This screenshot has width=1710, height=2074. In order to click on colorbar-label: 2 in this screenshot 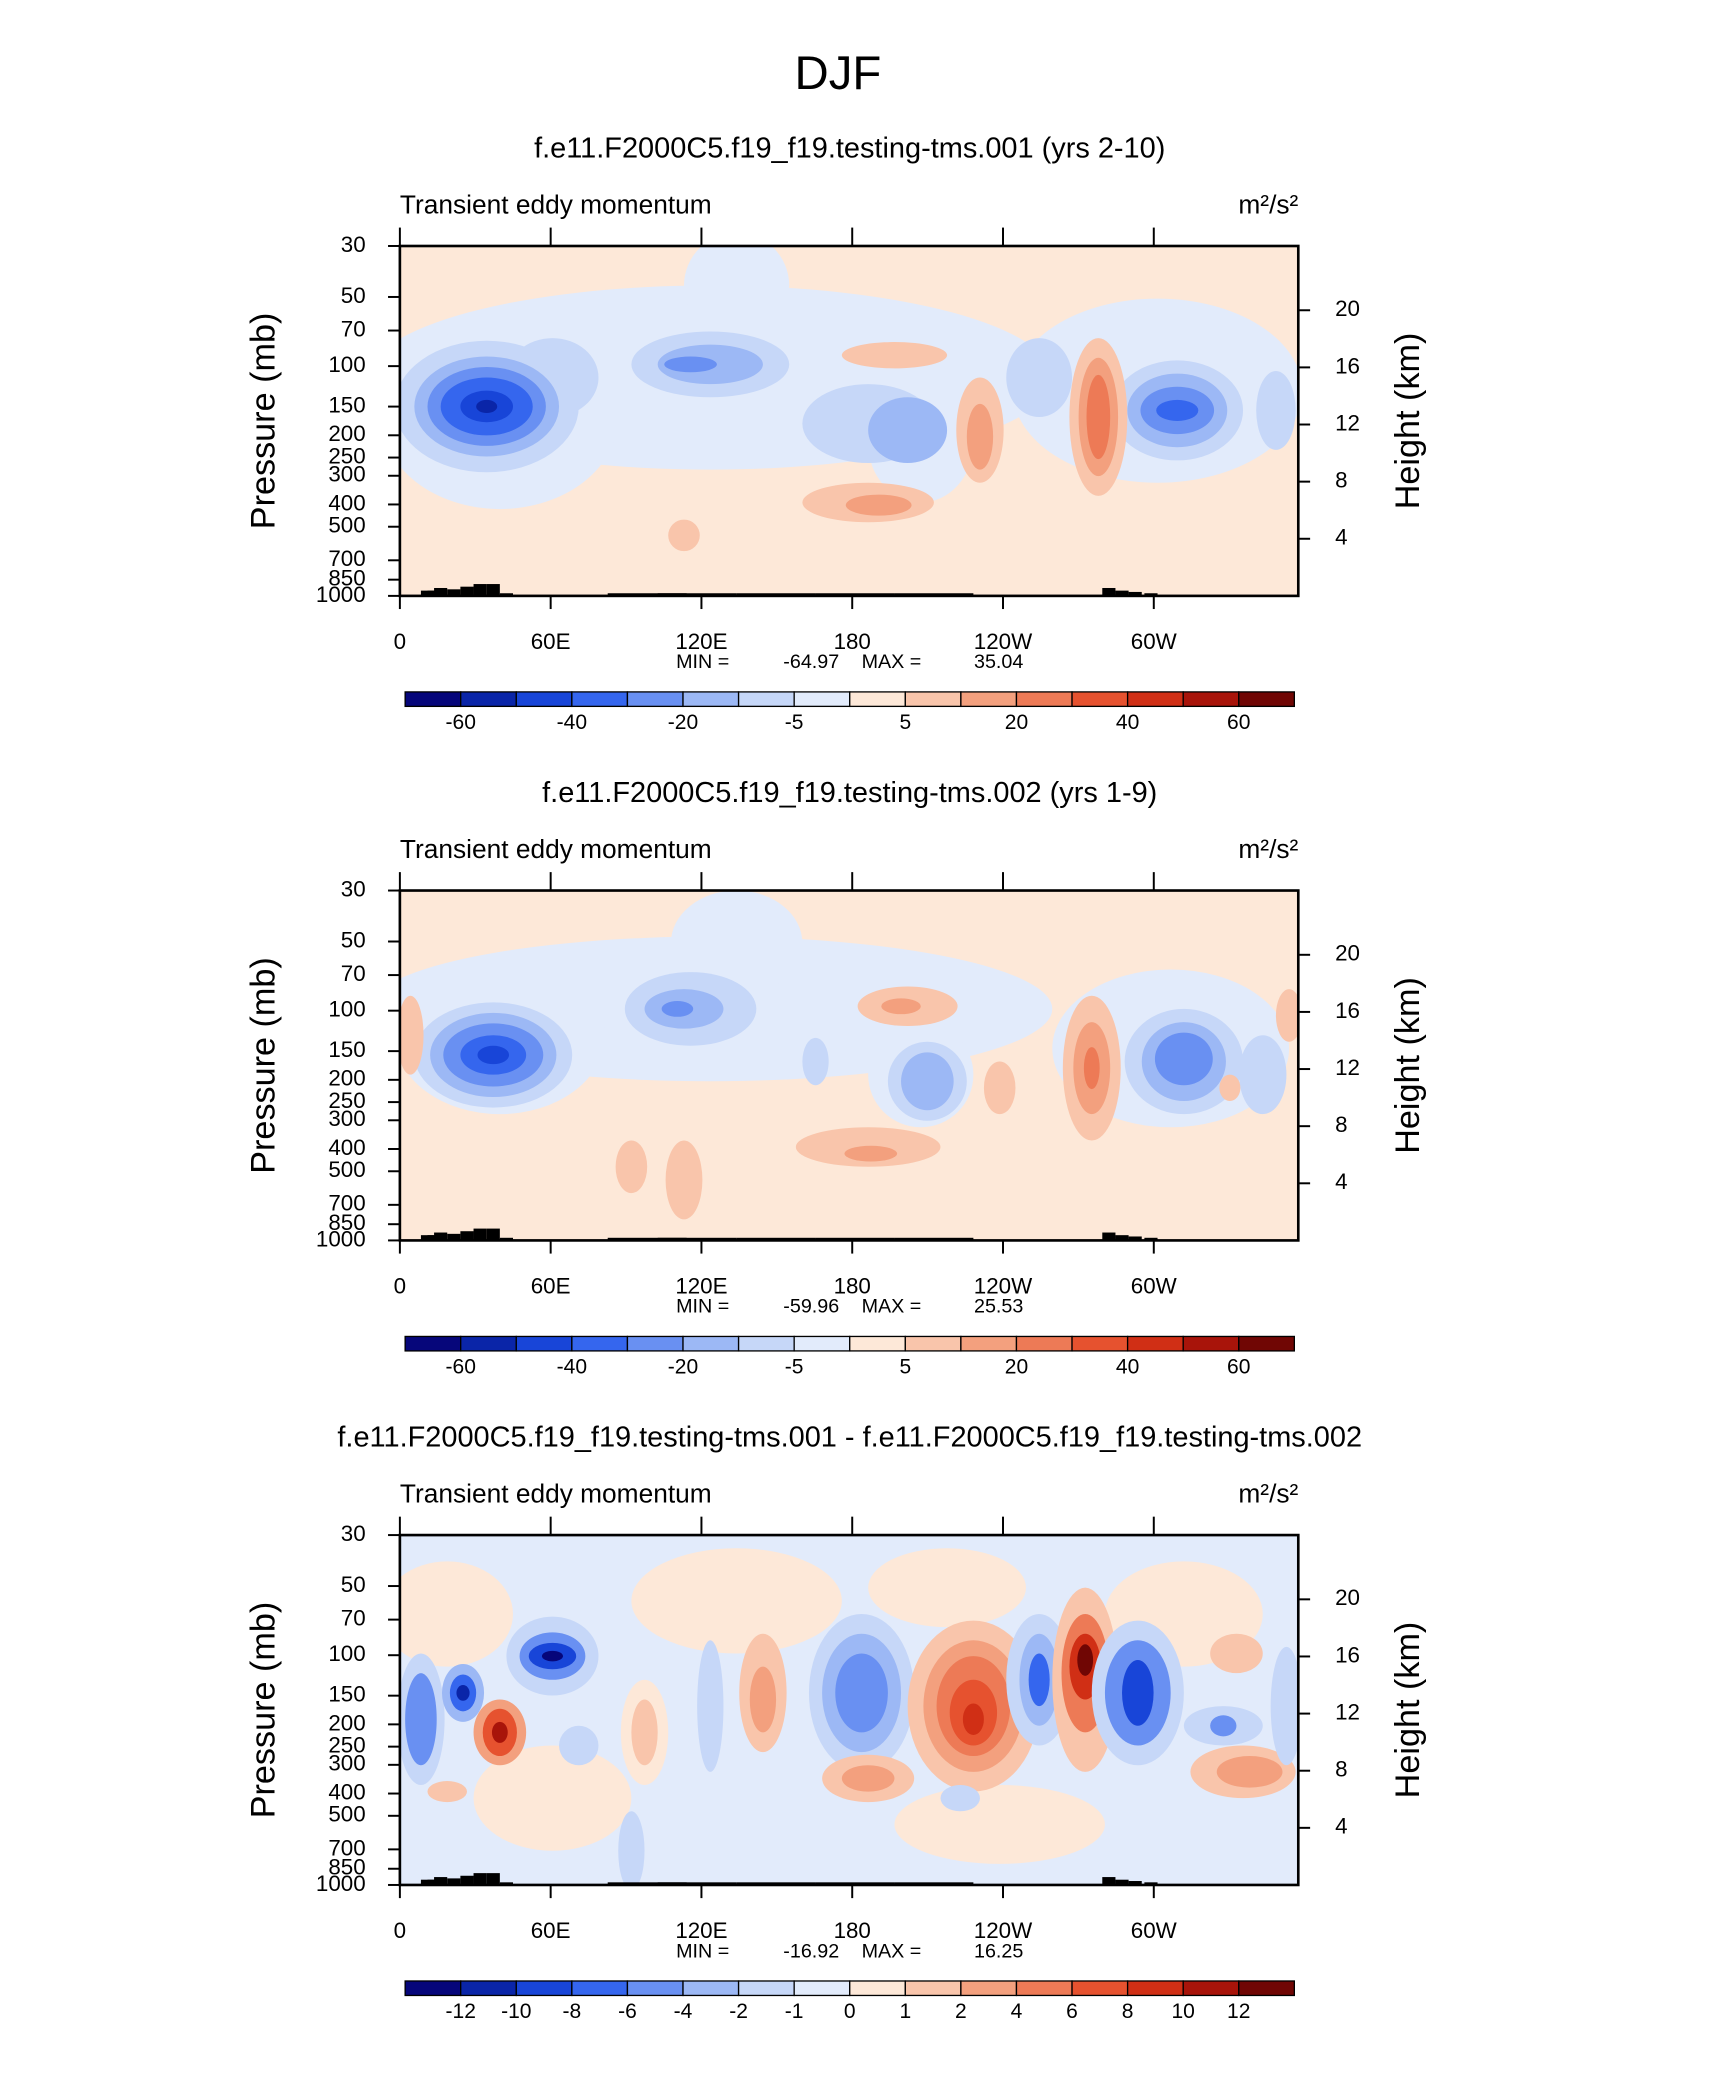, I will do `click(961, 2011)`.